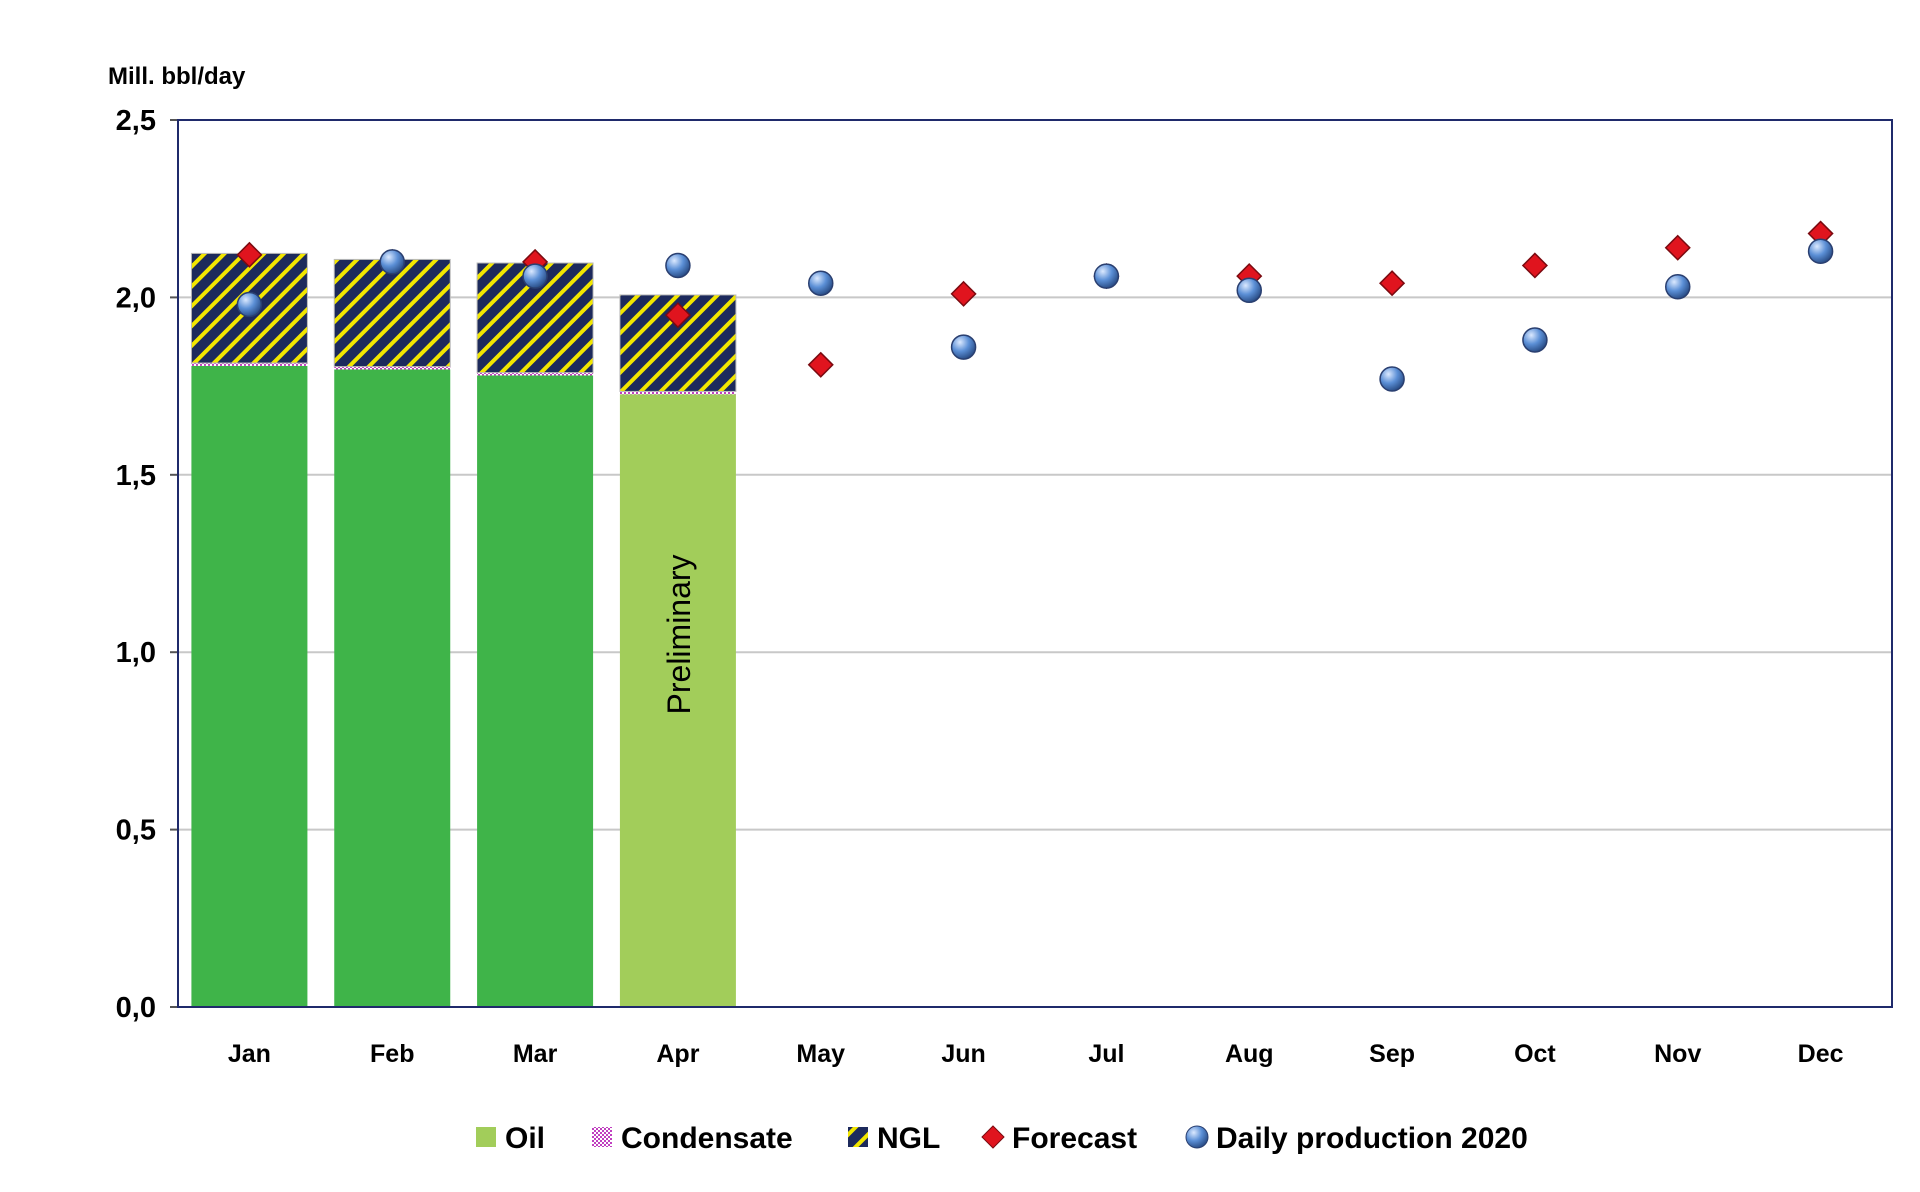 The image size is (1920, 1192). What do you see at coordinates (707, 1138) in the screenshot?
I see `legend-label: Condensate` at bounding box center [707, 1138].